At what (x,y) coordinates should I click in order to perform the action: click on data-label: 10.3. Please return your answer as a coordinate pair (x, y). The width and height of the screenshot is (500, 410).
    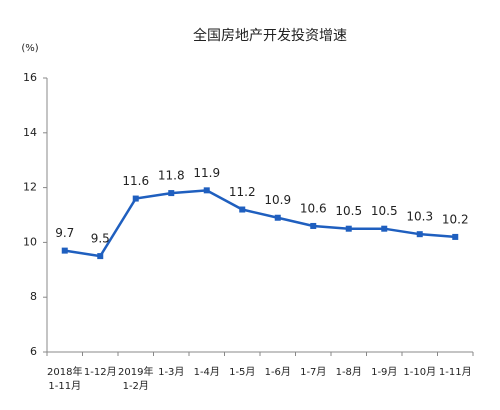
    Looking at the image, I should click on (419, 217).